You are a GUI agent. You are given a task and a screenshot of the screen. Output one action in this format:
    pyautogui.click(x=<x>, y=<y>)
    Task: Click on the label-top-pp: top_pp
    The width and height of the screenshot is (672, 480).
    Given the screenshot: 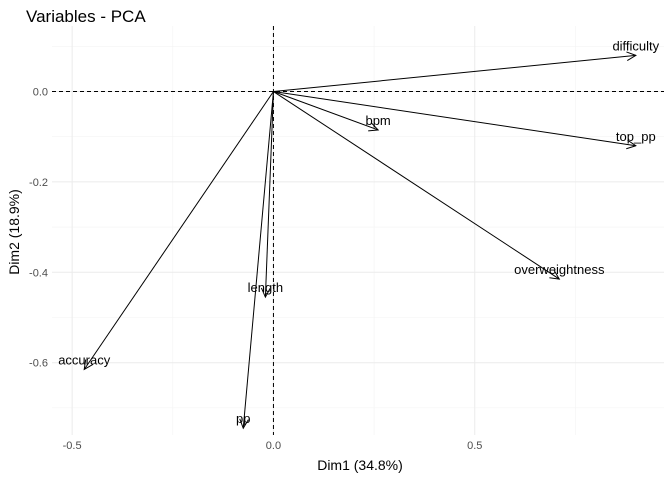 What is the action you would take?
    pyautogui.click(x=636, y=136)
    